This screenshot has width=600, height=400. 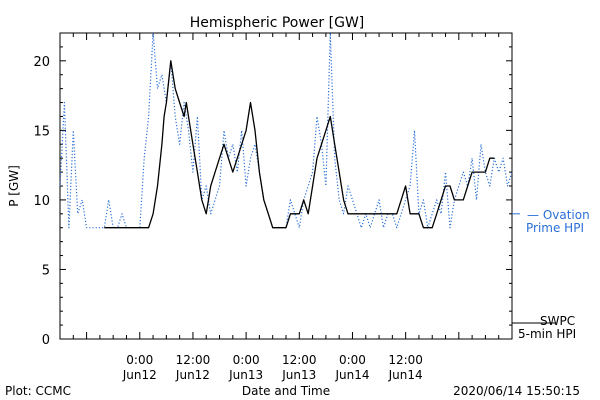 What do you see at coordinates (277, 23) in the screenshot?
I see `chart-title: Hemispheric Power [GW]` at bounding box center [277, 23].